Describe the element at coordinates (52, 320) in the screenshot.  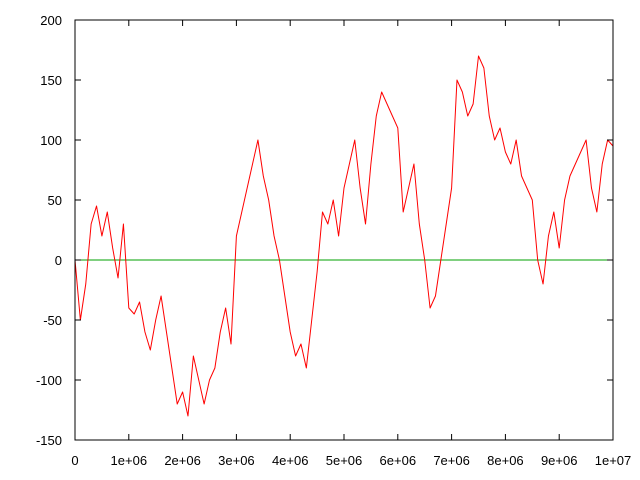
I see `y-tick-label: -50` at that location.